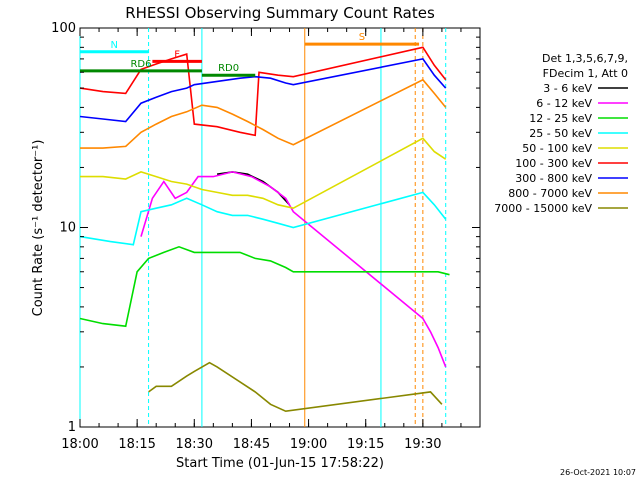  What do you see at coordinates (194, 444) in the screenshot?
I see `x-tick-label-2: 18:30` at bounding box center [194, 444].